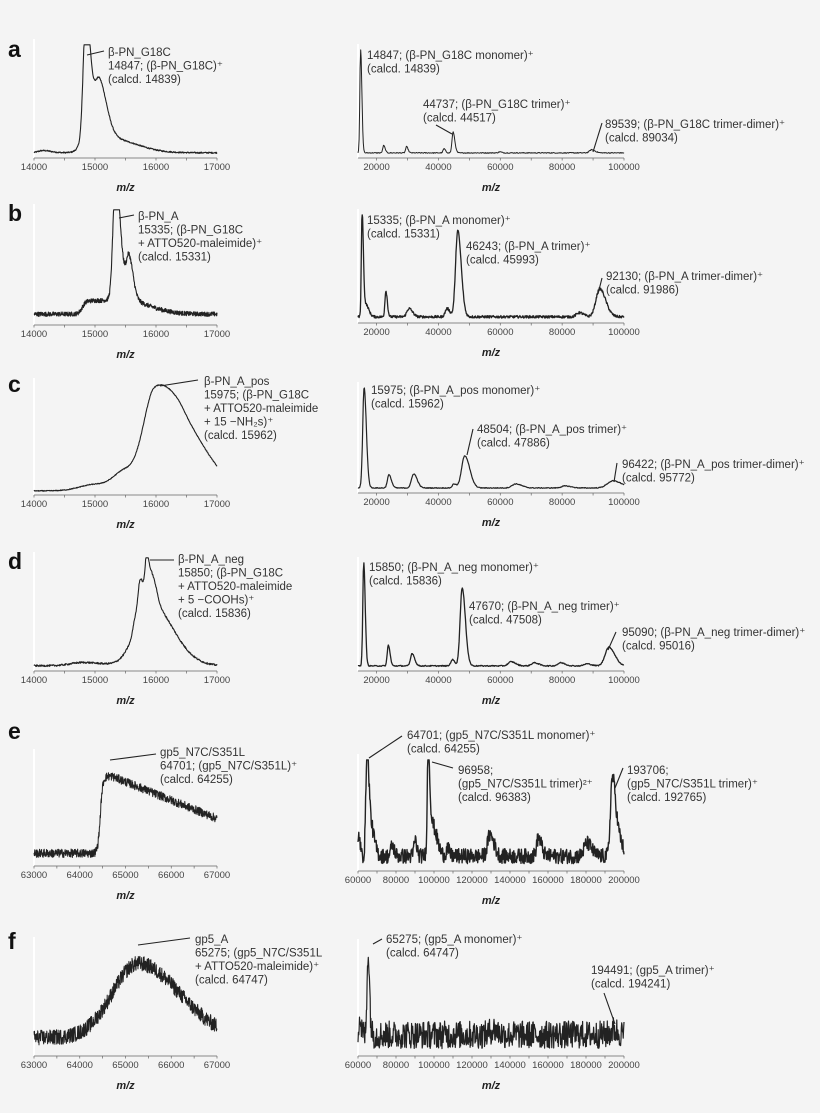  Describe the element at coordinates (713, 465) in the screenshot. I see `annotation-text: 96422; (β-PN_A_pos trimer-dimer)⁺` at that location.